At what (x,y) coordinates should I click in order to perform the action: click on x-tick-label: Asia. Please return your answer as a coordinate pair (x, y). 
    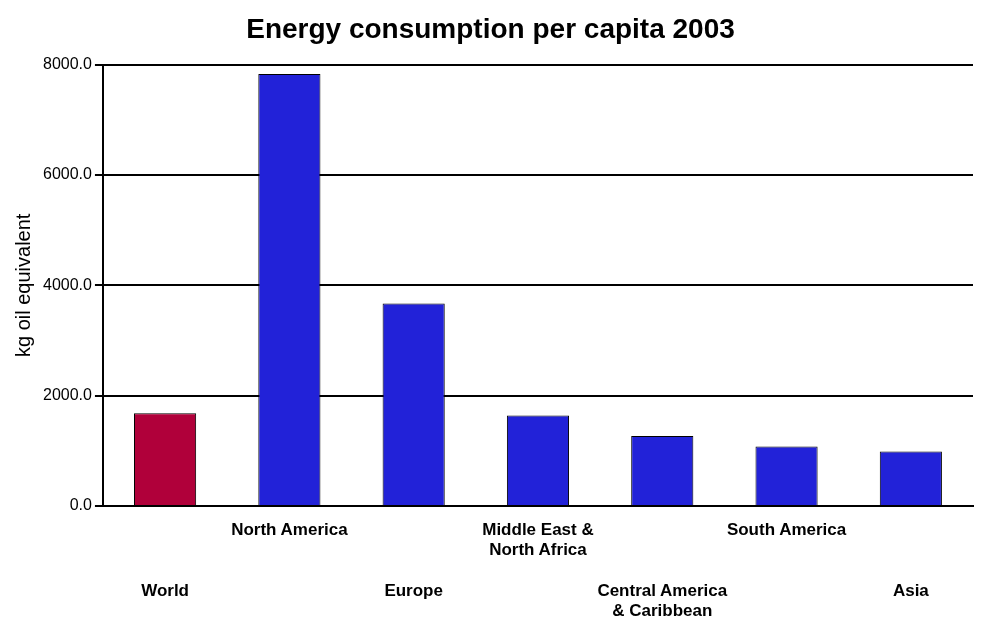
    Looking at the image, I should click on (911, 591).